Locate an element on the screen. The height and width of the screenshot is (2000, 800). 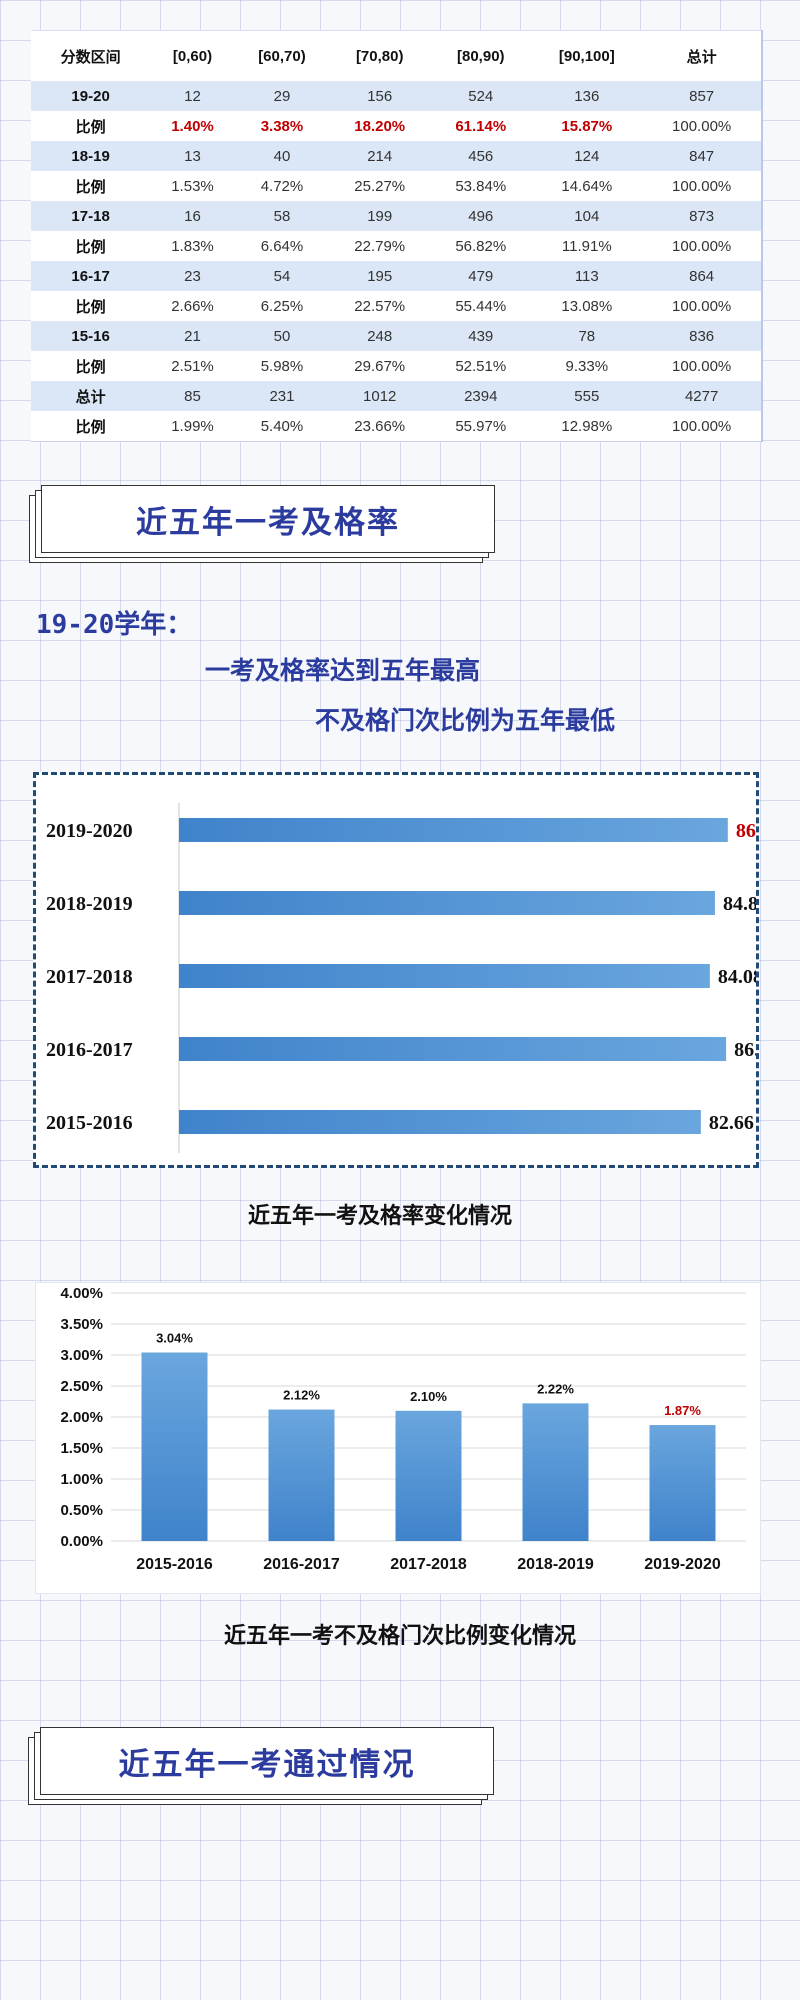
data-label: 84.89% is located at coordinates (739, 904).